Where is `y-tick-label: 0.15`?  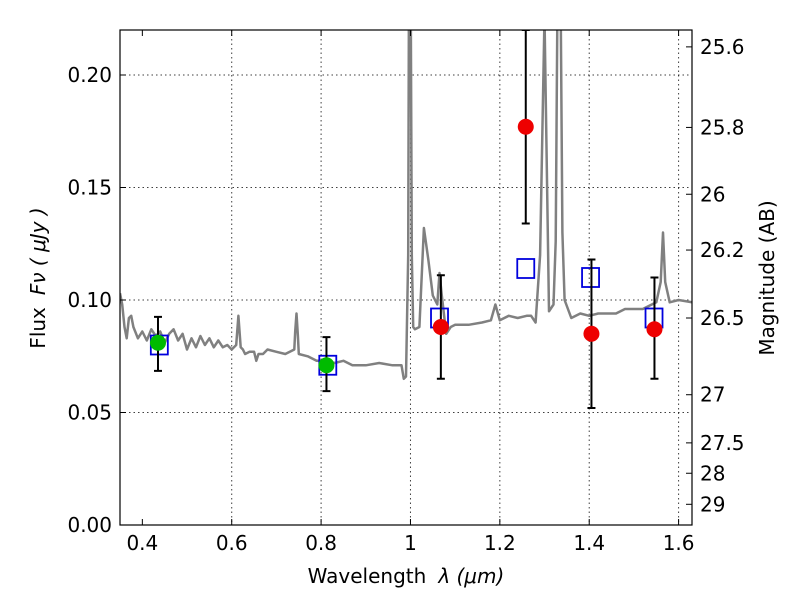
y-tick-label: 0.15 is located at coordinates (89, 188).